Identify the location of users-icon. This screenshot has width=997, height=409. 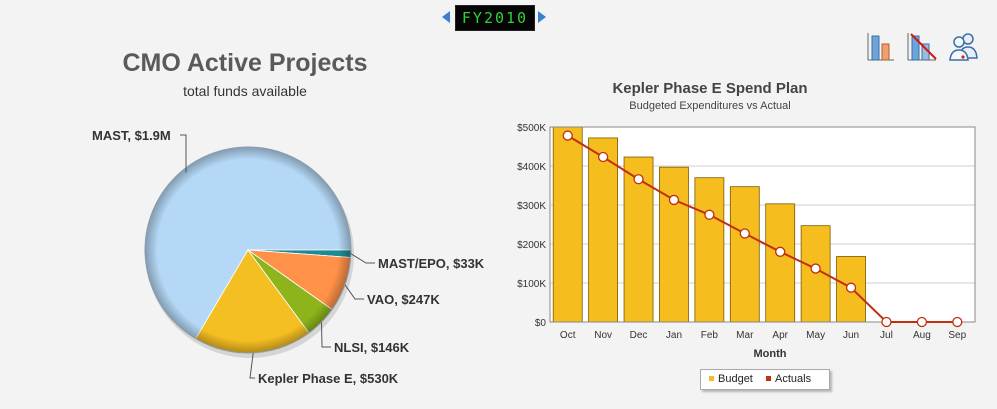
(963, 46).